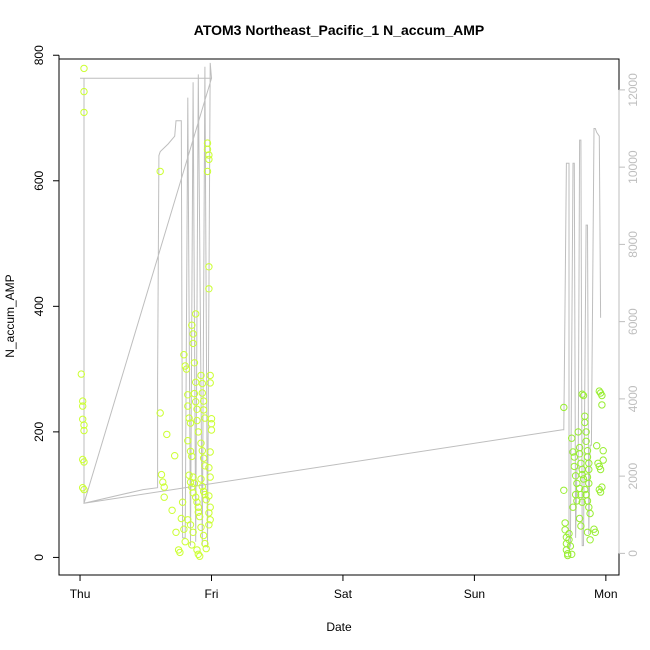  I want to click on y-axis-label: N_accum_AMP, so click(10, 315).